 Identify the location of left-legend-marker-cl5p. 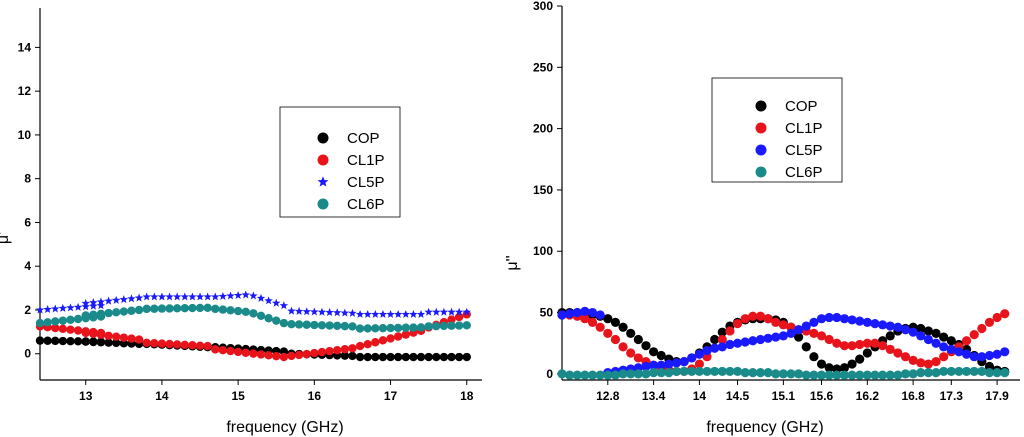
(323, 181).